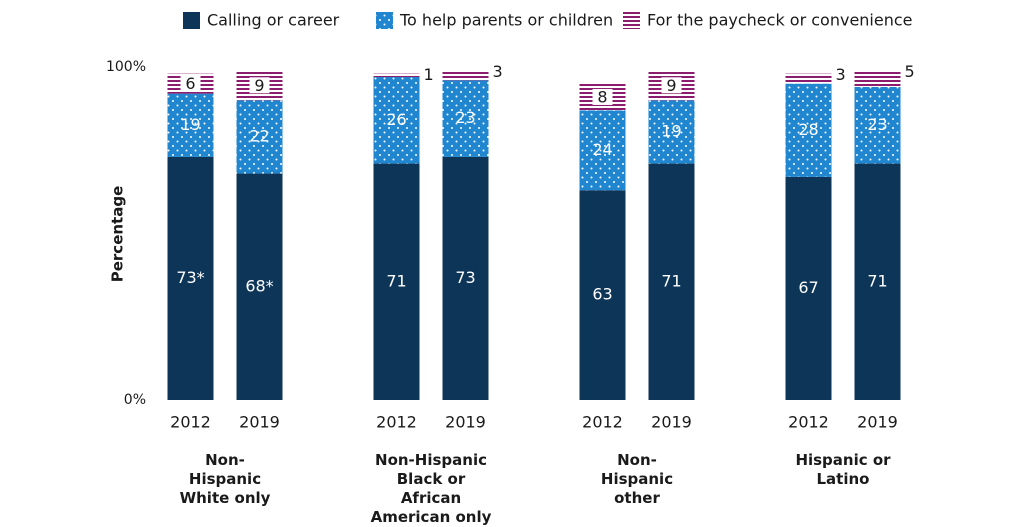  I want to click on value-label: 28, so click(808, 129).